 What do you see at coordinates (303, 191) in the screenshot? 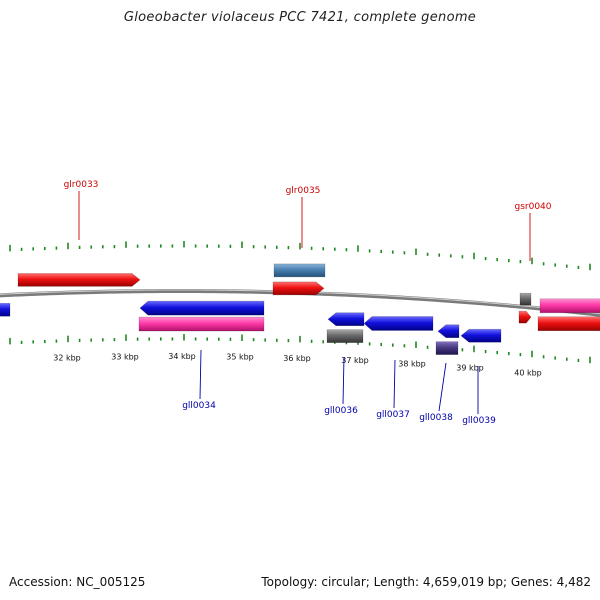
I see `gene-label-glr0035: glr0035` at bounding box center [303, 191].